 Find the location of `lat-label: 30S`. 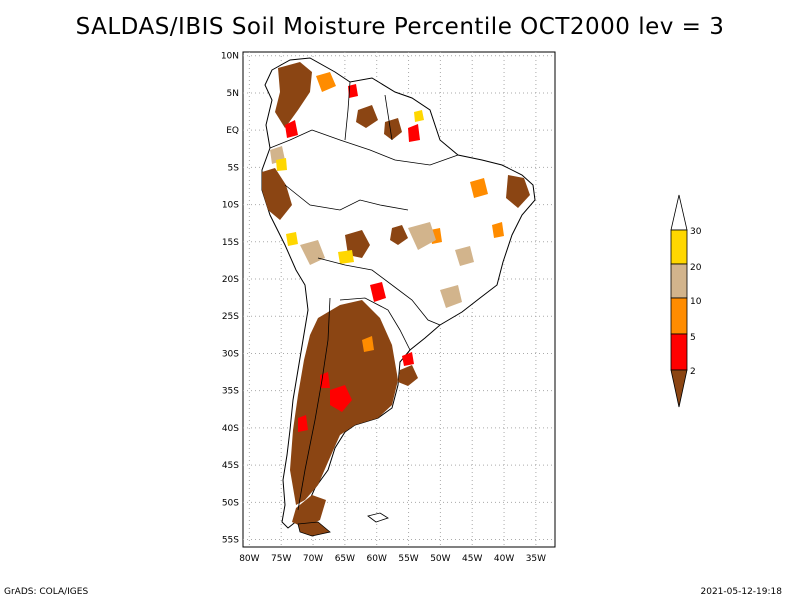

lat-label: 30S is located at coordinates (230, 354).